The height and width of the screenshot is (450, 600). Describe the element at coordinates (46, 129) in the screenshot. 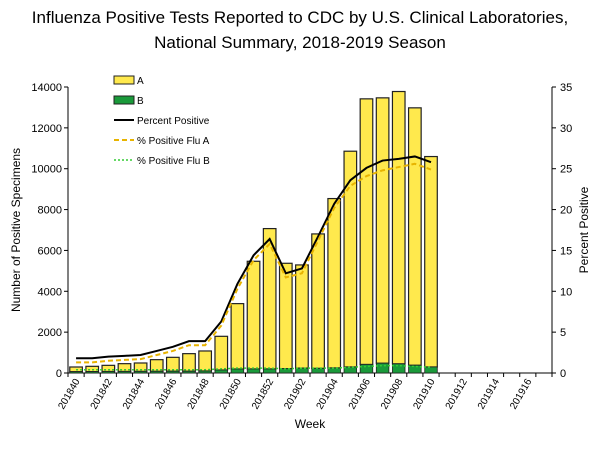

I see `y-tick-label: 12000` at that location.